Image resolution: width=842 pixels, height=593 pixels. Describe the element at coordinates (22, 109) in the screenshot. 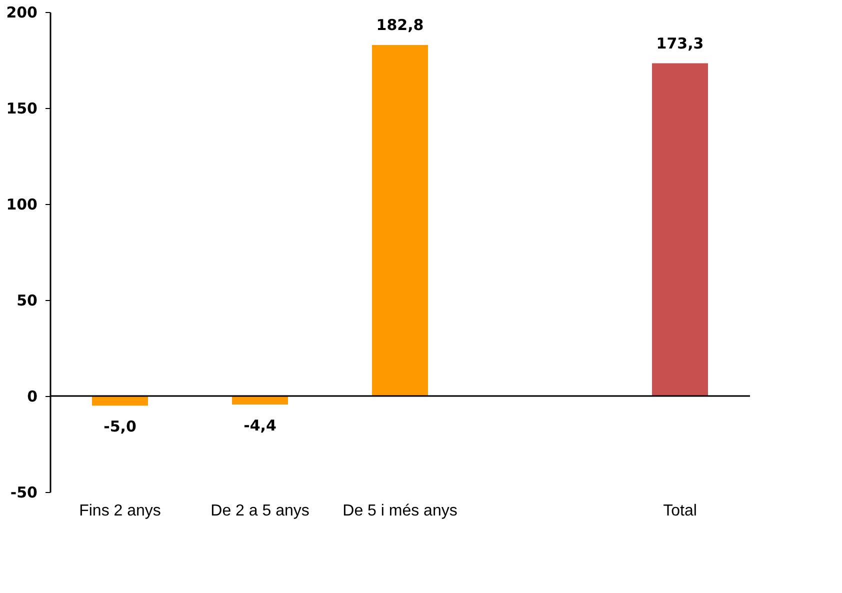

I see `y-tick-label: 150` at that location.